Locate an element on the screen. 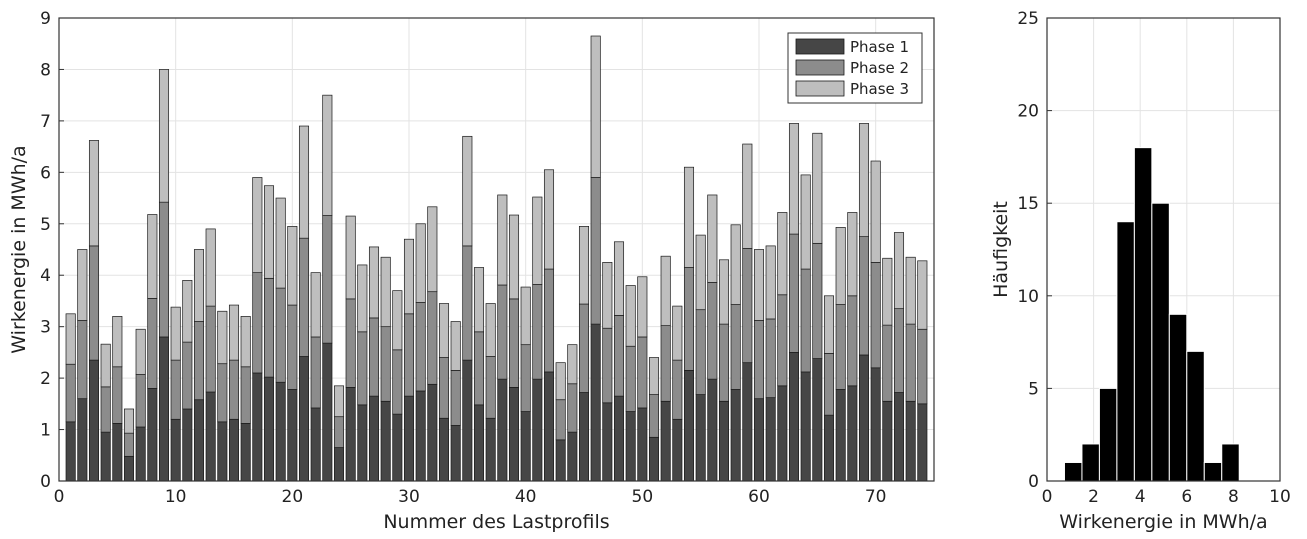 This screenshot has width=1307, height=539. y-tick-label: 15 is located at coordinates (1028, 204).